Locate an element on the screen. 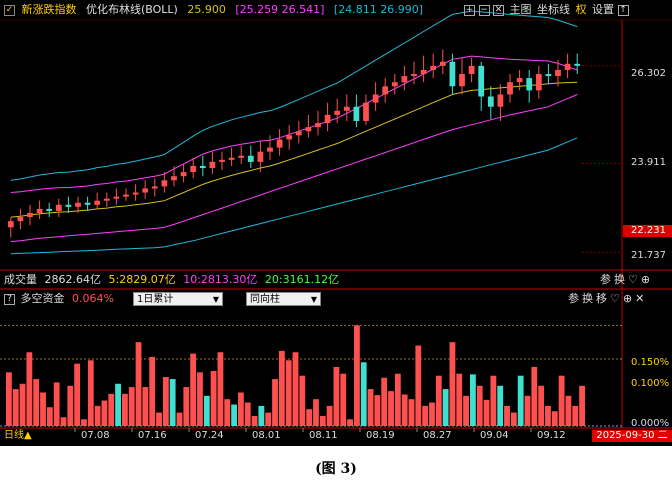 This screenshot has width=672, height=489. date-label: 09.12 is located at coordinates (551, 435).